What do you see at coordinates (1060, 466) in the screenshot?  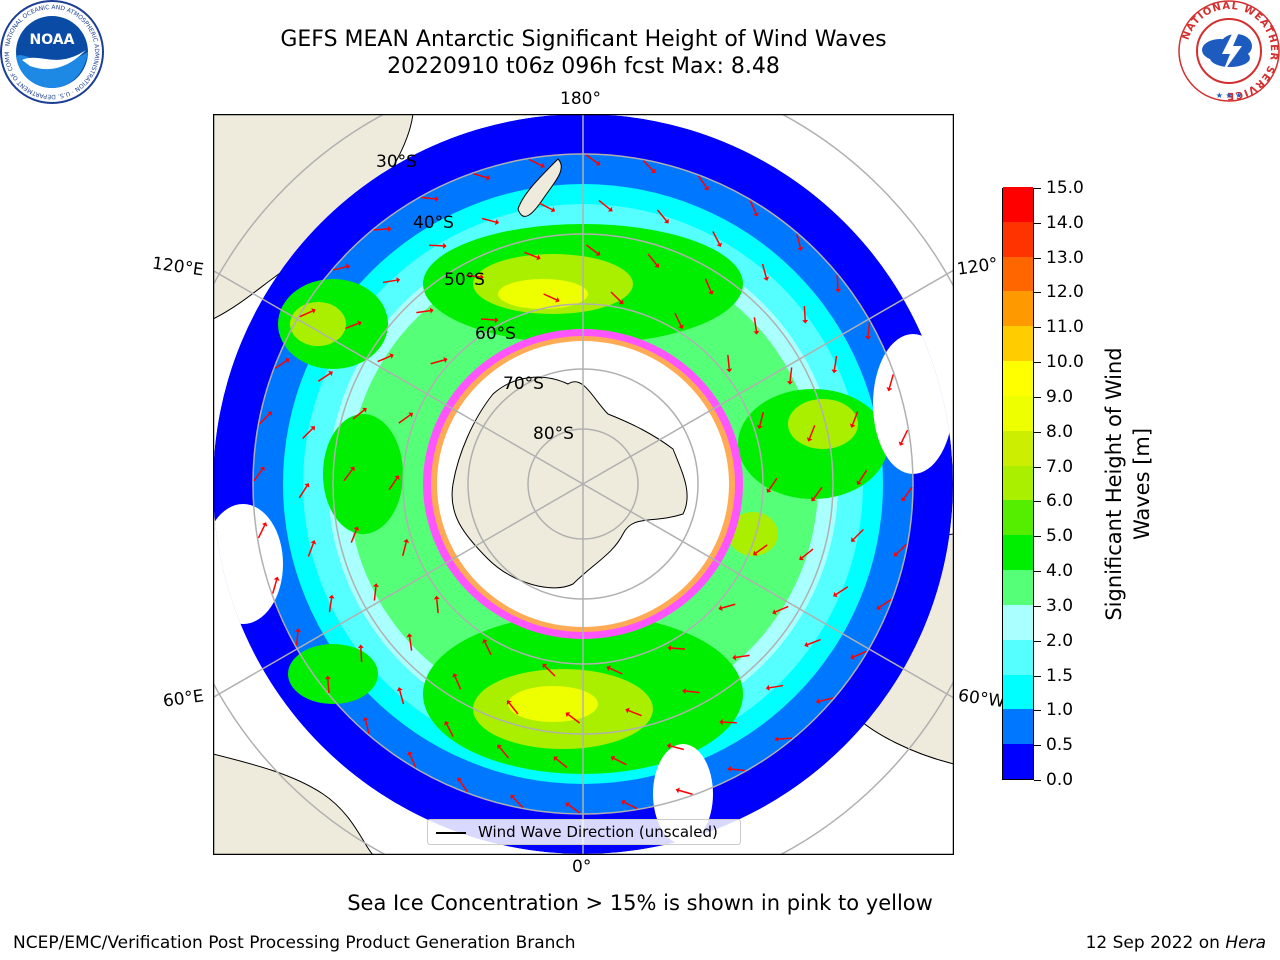 I see `colorbar-tick-label: 7.0` at bounding box center [1060, 466].